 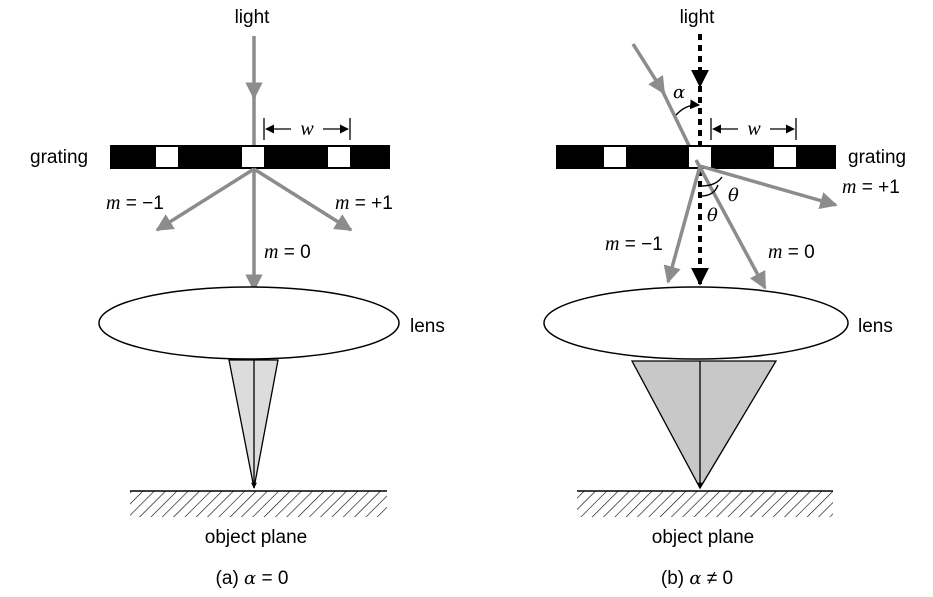 What do you see at coordinates (733, 195) in the screenshot?
I see `theta-label-upper: θ` at bounding box center [733, 195].